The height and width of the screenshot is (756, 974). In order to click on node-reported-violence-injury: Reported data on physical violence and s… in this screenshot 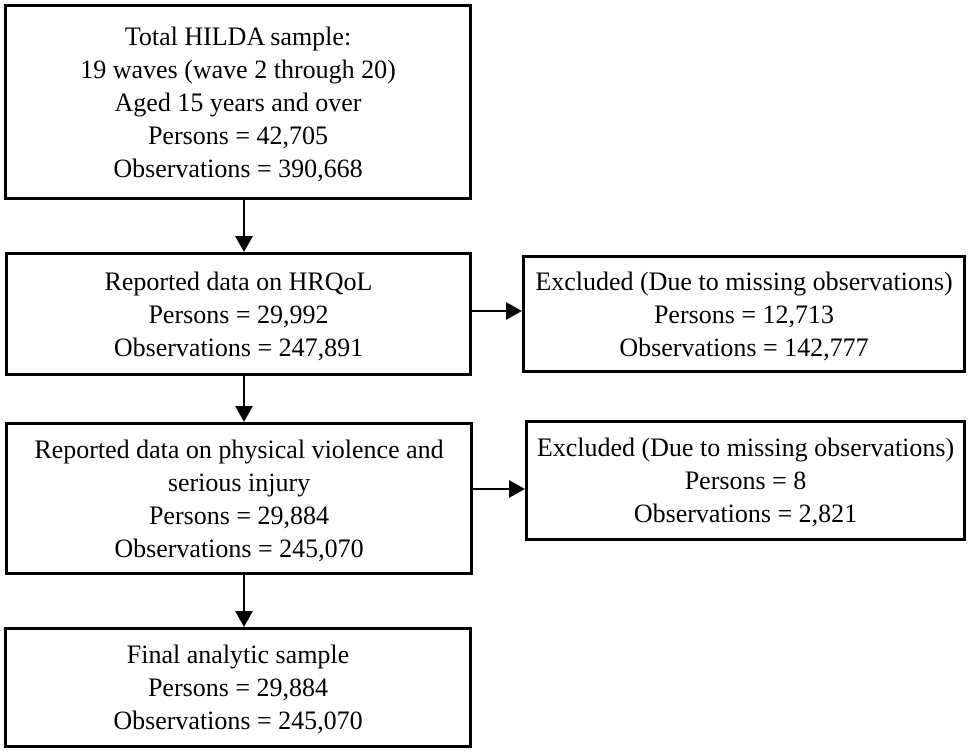, I will do `click(239, 498)`.